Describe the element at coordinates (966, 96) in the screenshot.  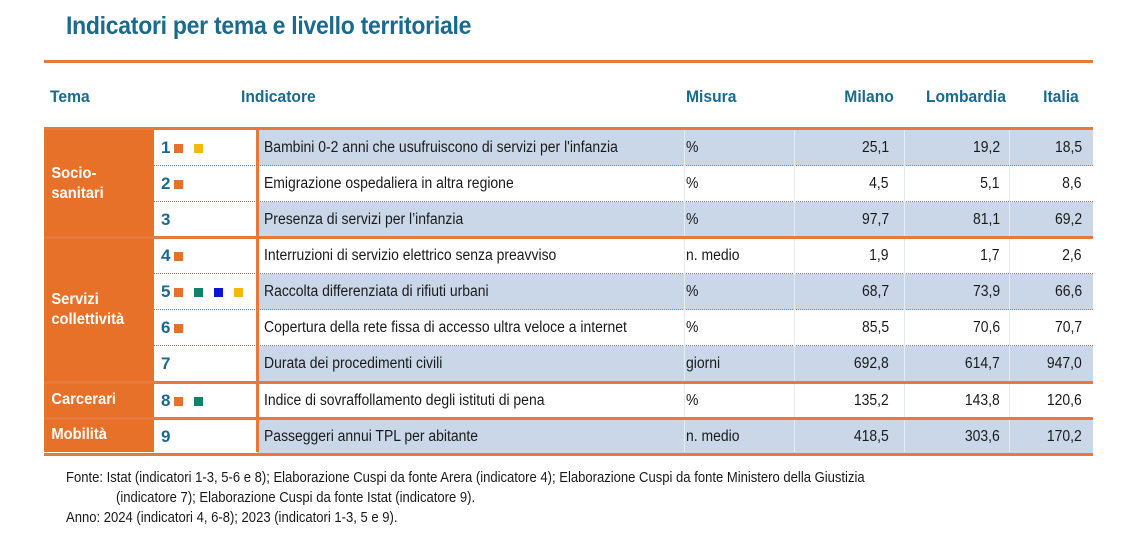
I see `header-lombardia: Lombardia` at that location.